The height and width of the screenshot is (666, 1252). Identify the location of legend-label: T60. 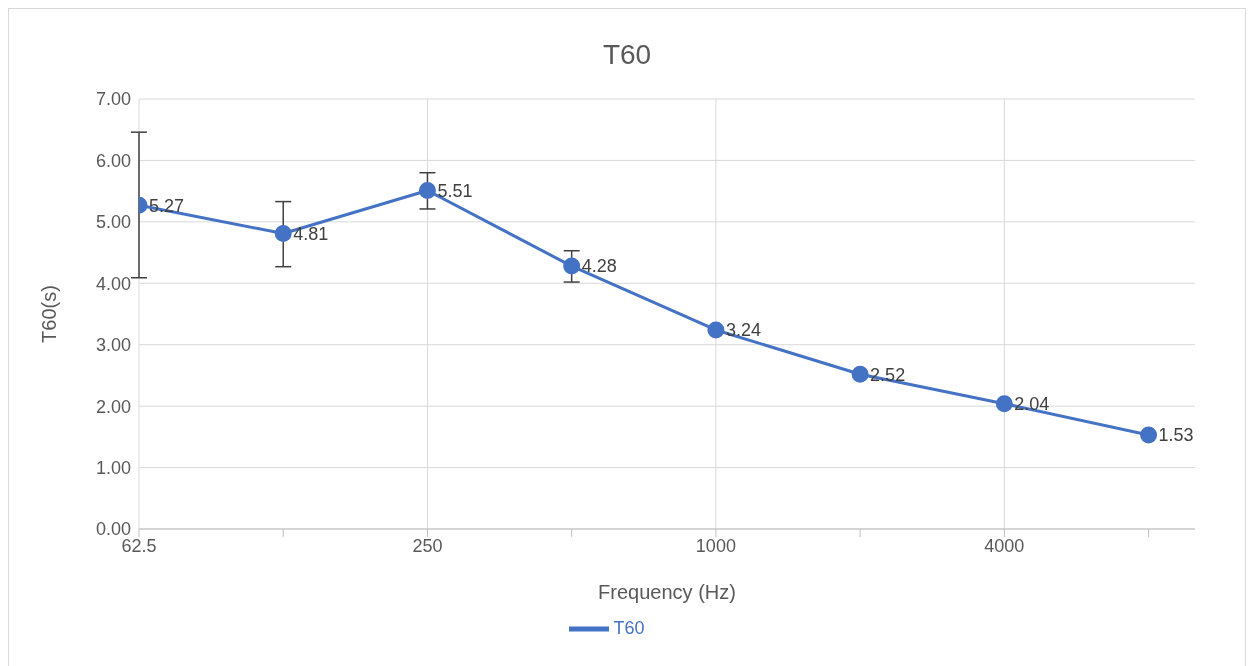
(629, 627).